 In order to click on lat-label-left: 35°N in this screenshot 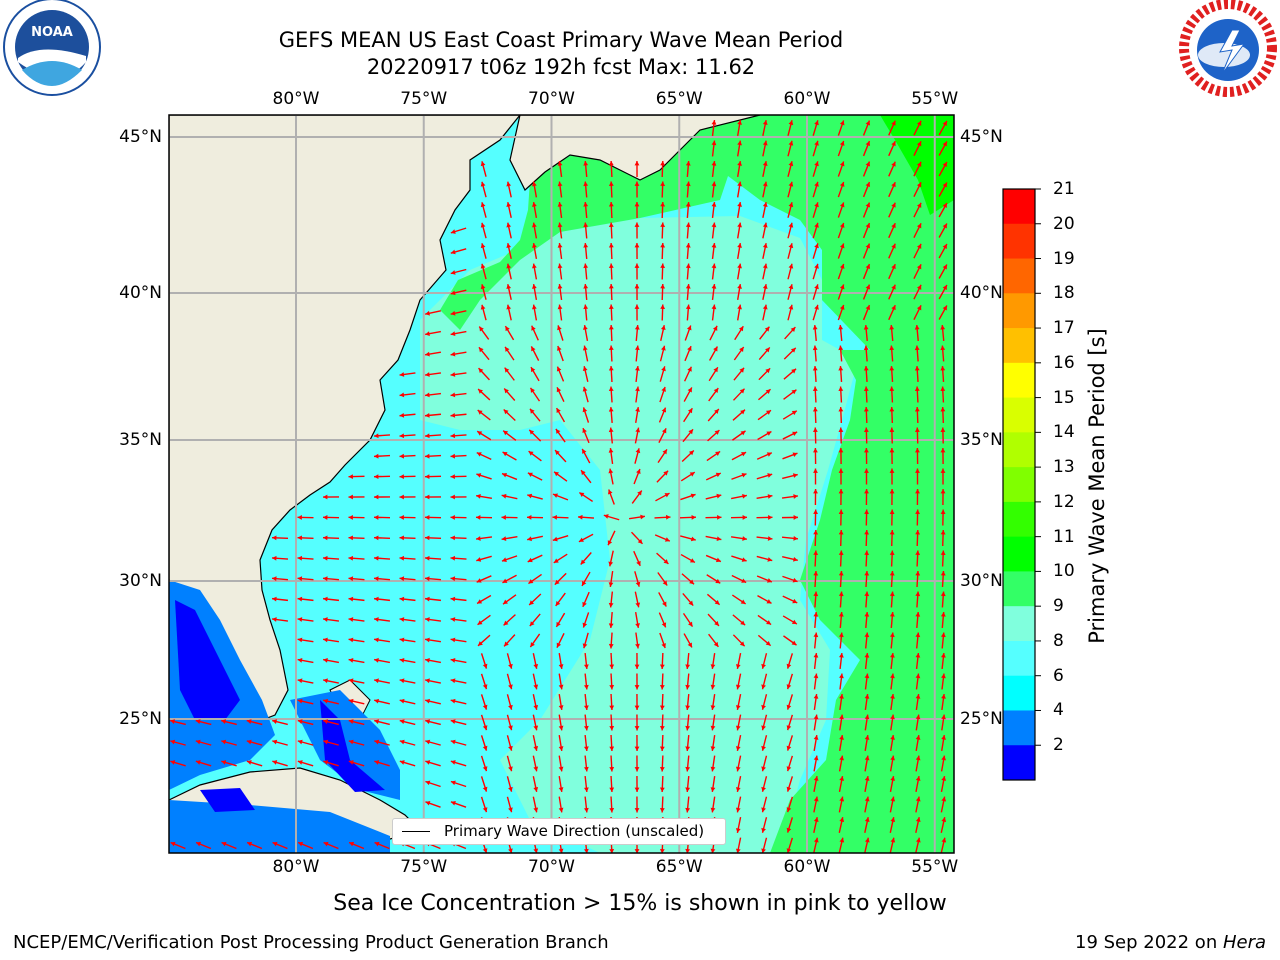, I will do `click(140, 440)`.